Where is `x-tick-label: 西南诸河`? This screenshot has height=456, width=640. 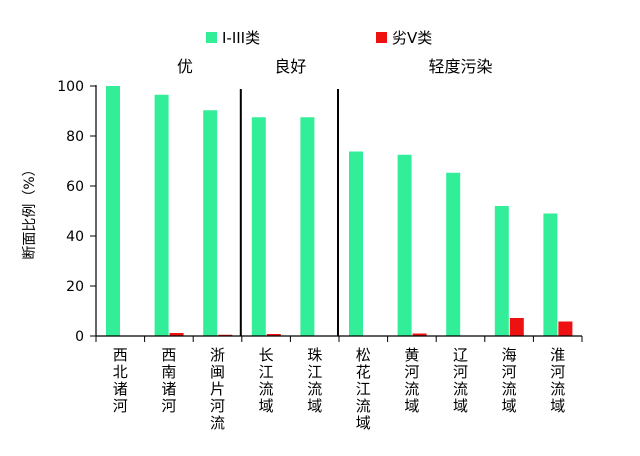 x-tick-label: 西南诸河 is located at coordinates (168, 380).